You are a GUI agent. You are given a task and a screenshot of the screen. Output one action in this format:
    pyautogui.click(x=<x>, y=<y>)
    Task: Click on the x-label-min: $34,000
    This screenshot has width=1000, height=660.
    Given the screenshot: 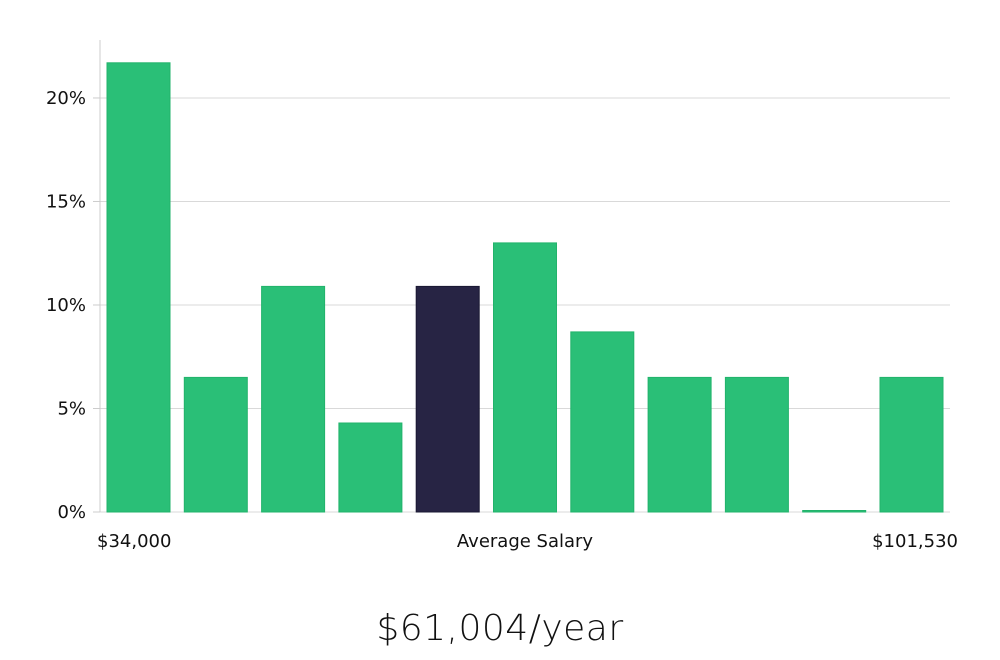 What is the action you would take?
    pyautogui.click(x=134, y=541)
    